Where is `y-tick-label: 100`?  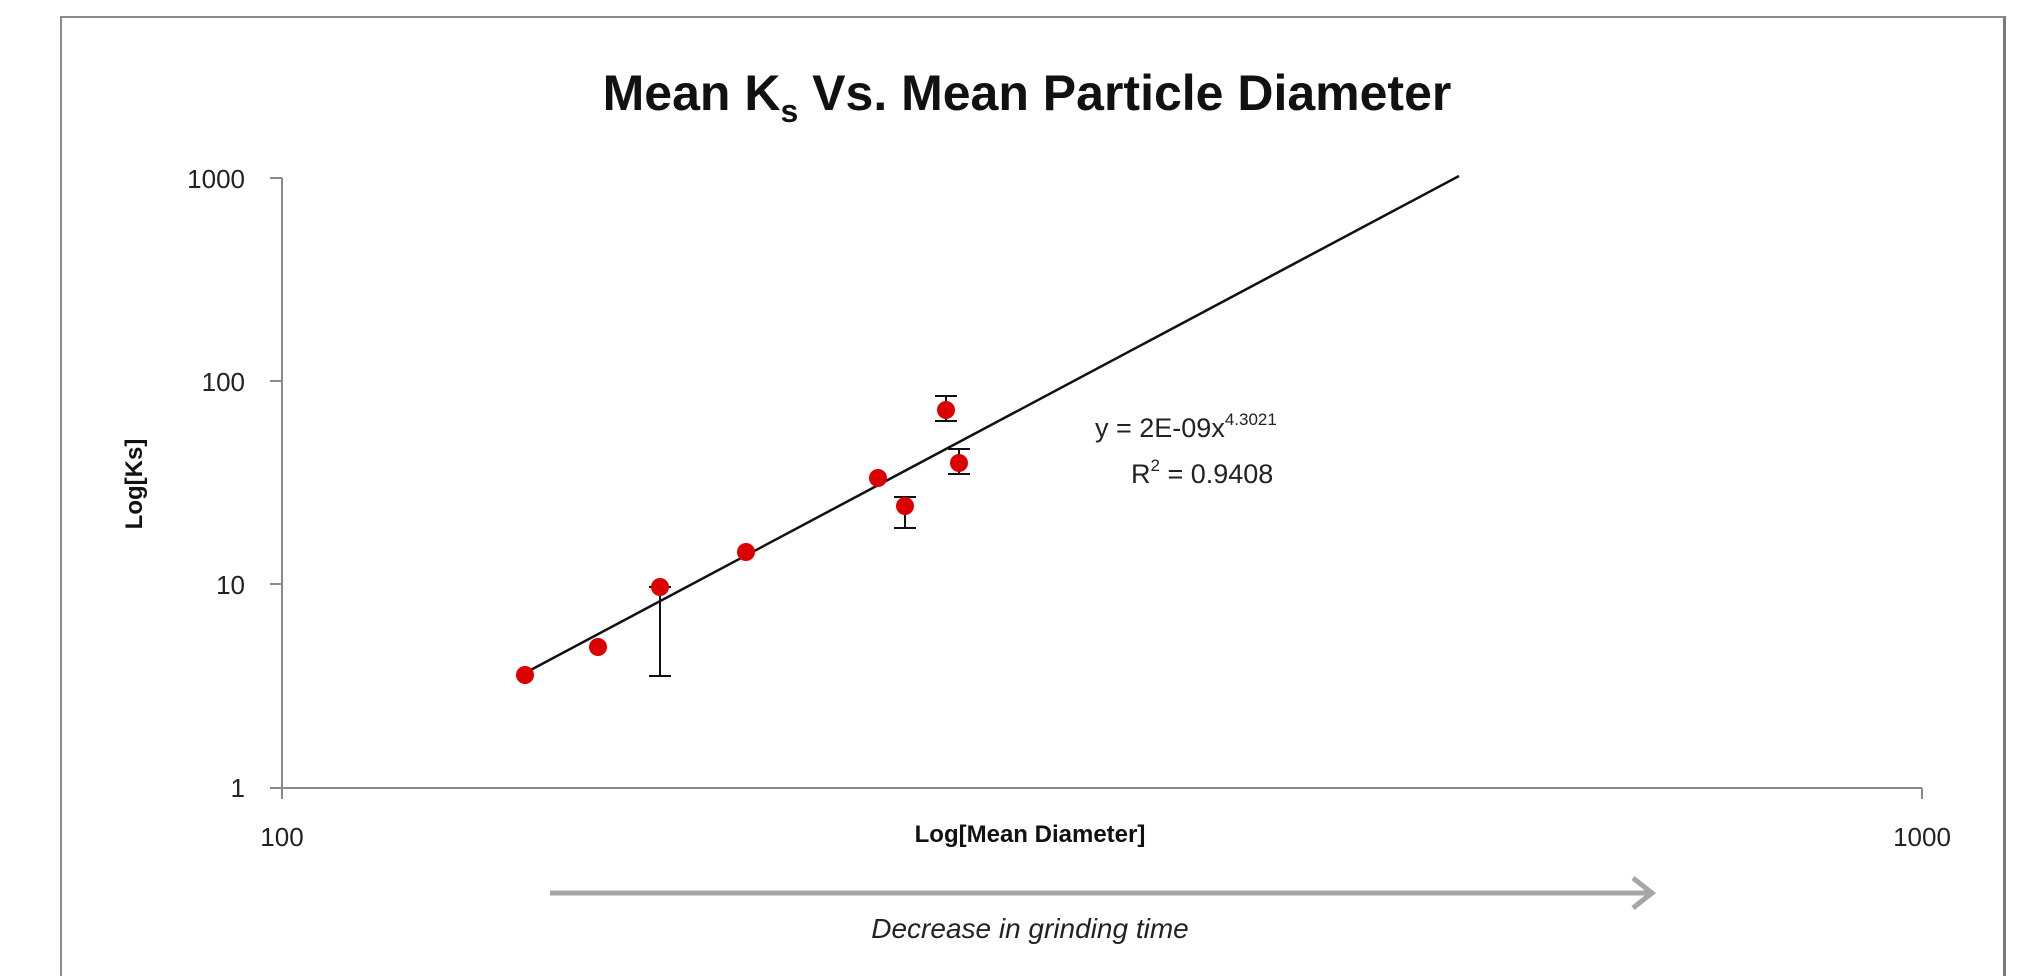
y-tick-label: 100 is located at coordinates (223, 382).